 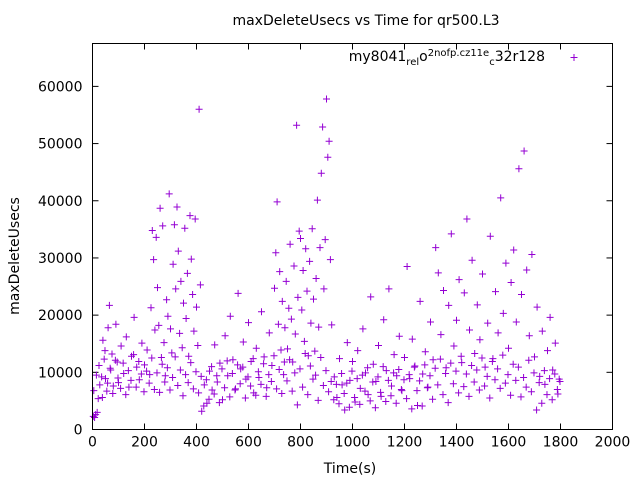 What do you see at coordinates (353, 443) in the screenshot?
I see `x-tick-label: 1000` at bounding box center [353, 443].